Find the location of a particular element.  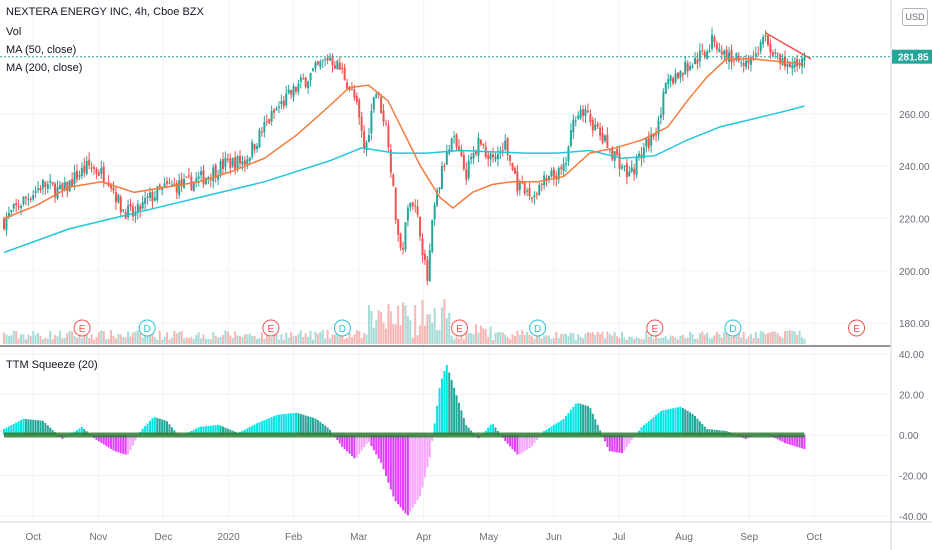

price-tick-label: 220.00 is located at coordinates (914, 219).